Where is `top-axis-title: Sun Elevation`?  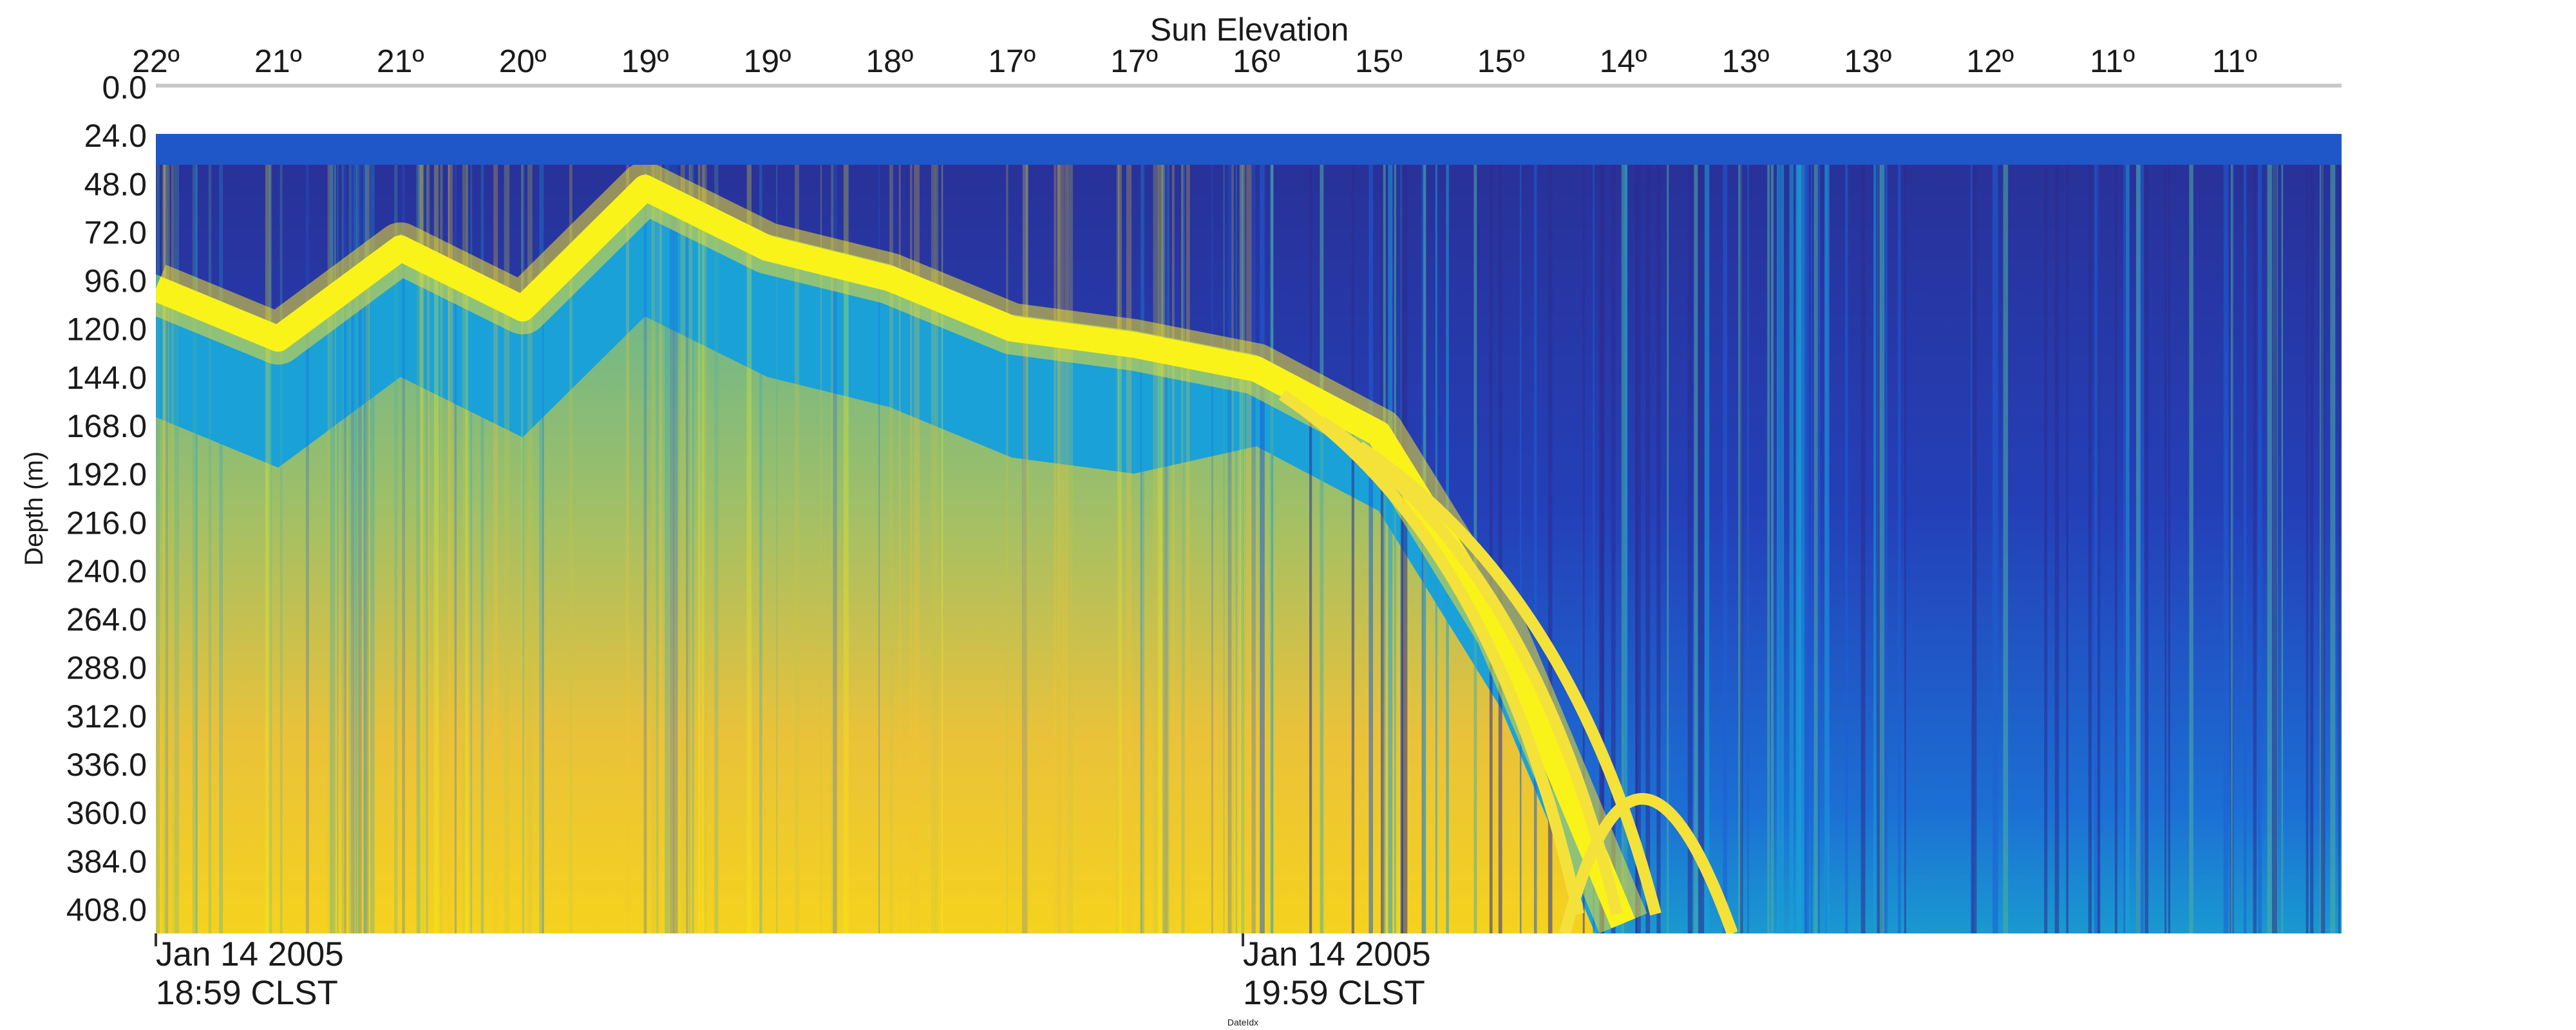 top-axis-title: Sun Elevation is located at coordinates (1250, 30).